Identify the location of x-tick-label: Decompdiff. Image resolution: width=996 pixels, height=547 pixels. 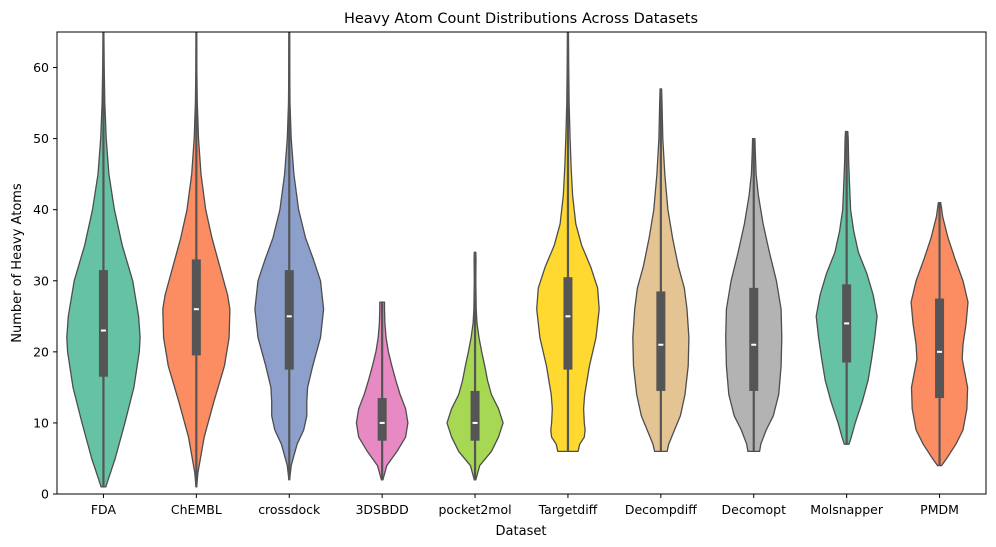
(661, 509).